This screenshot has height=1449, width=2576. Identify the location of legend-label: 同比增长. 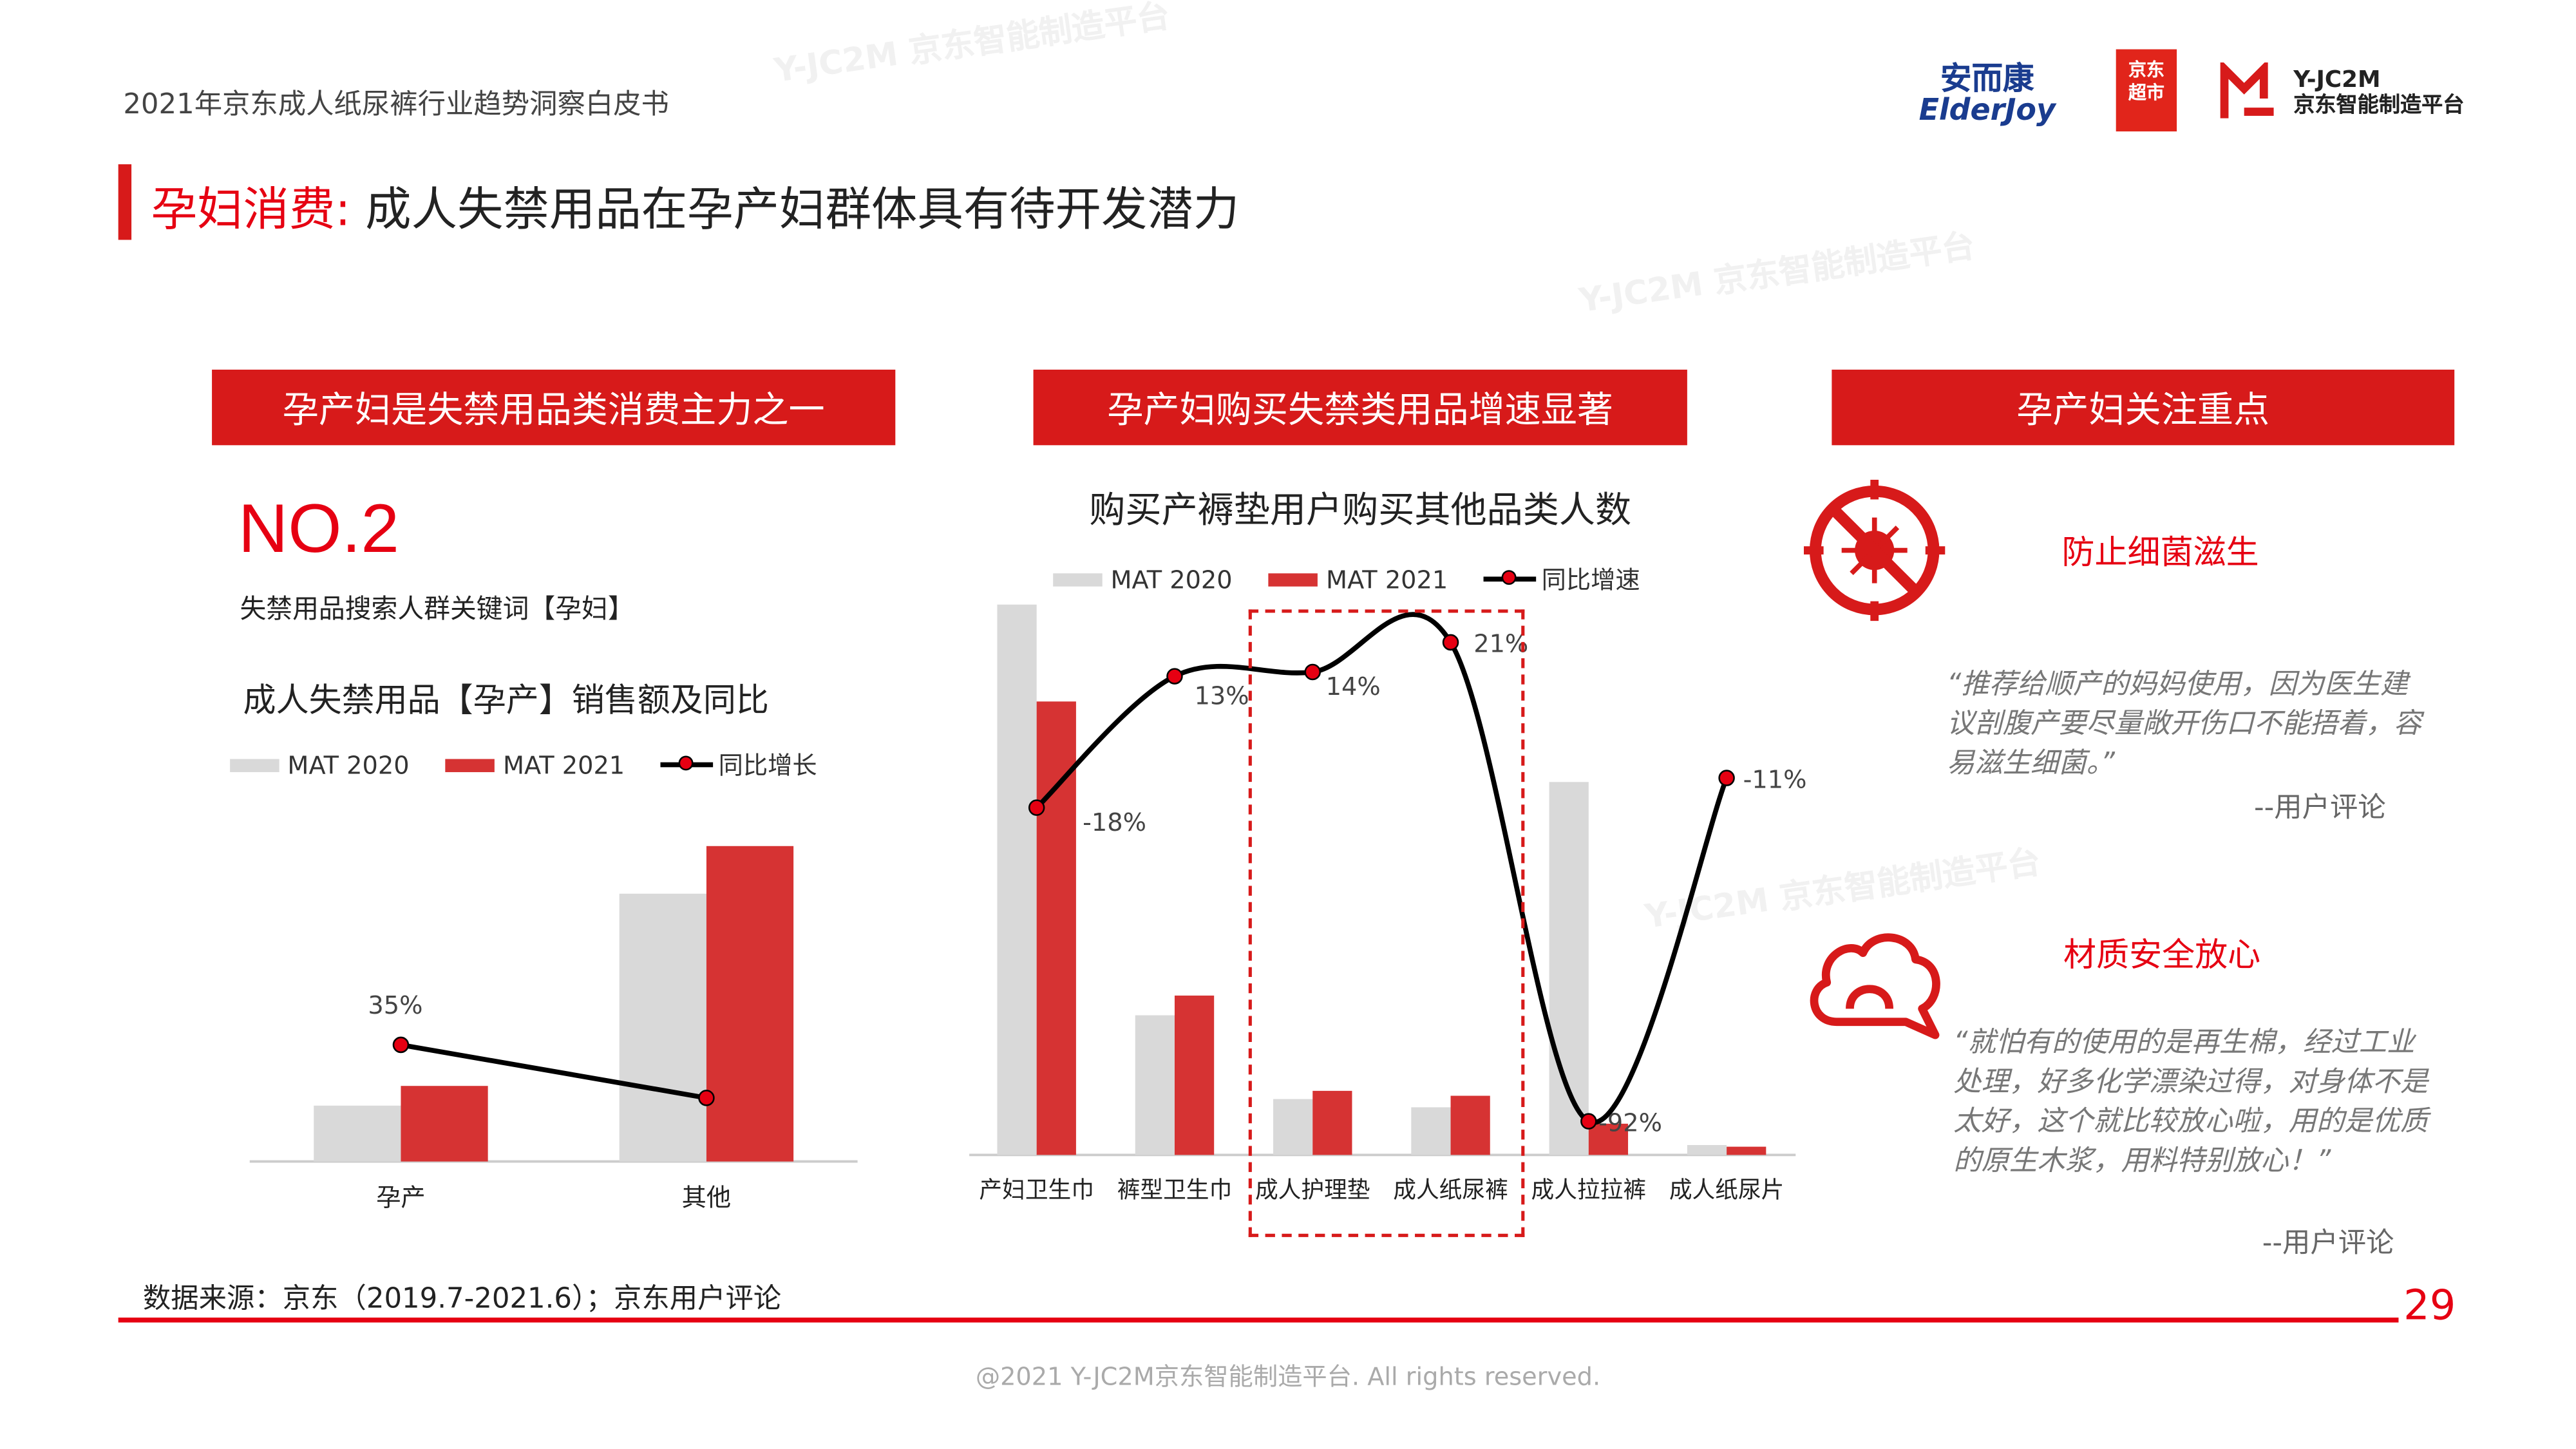
(767, 765).